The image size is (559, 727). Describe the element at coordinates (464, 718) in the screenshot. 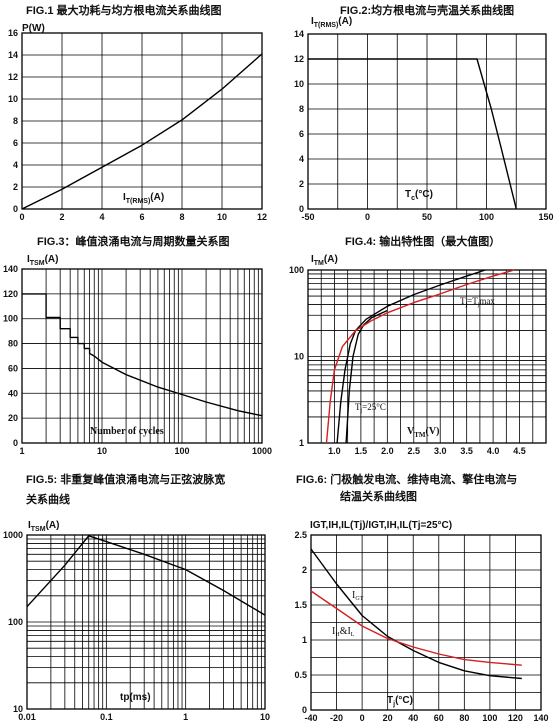

I see `x-tick-label: 80` at that location.